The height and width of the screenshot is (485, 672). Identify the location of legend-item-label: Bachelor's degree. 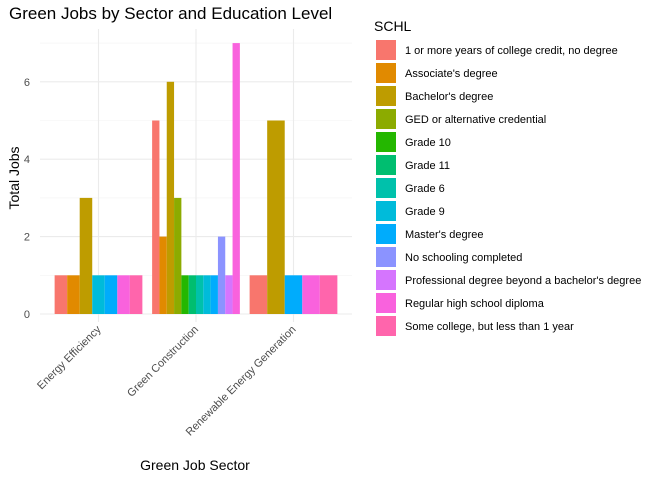
(449, 97).